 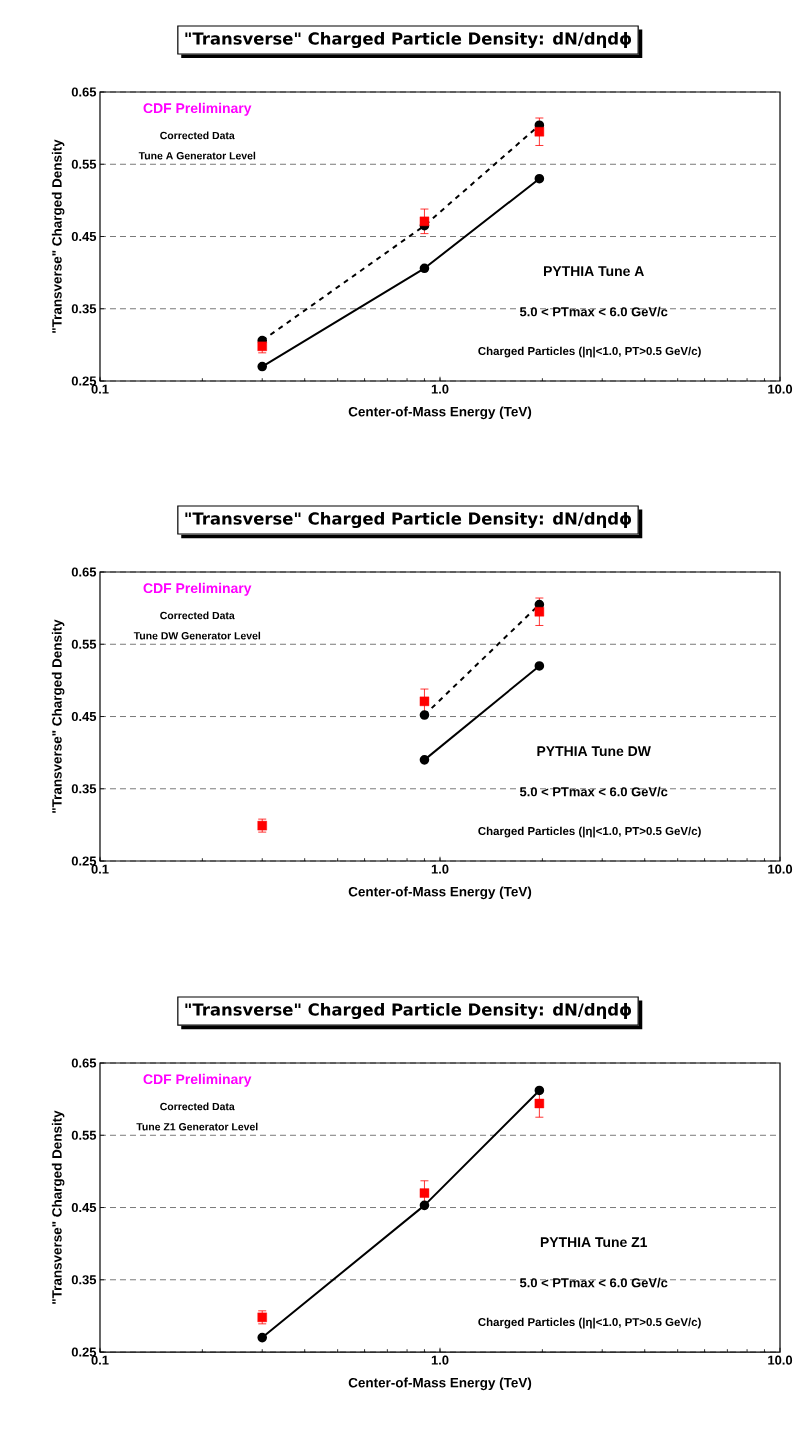 I want to click on annotation: Tune DW Generator Level, so click(x=197, y=635).